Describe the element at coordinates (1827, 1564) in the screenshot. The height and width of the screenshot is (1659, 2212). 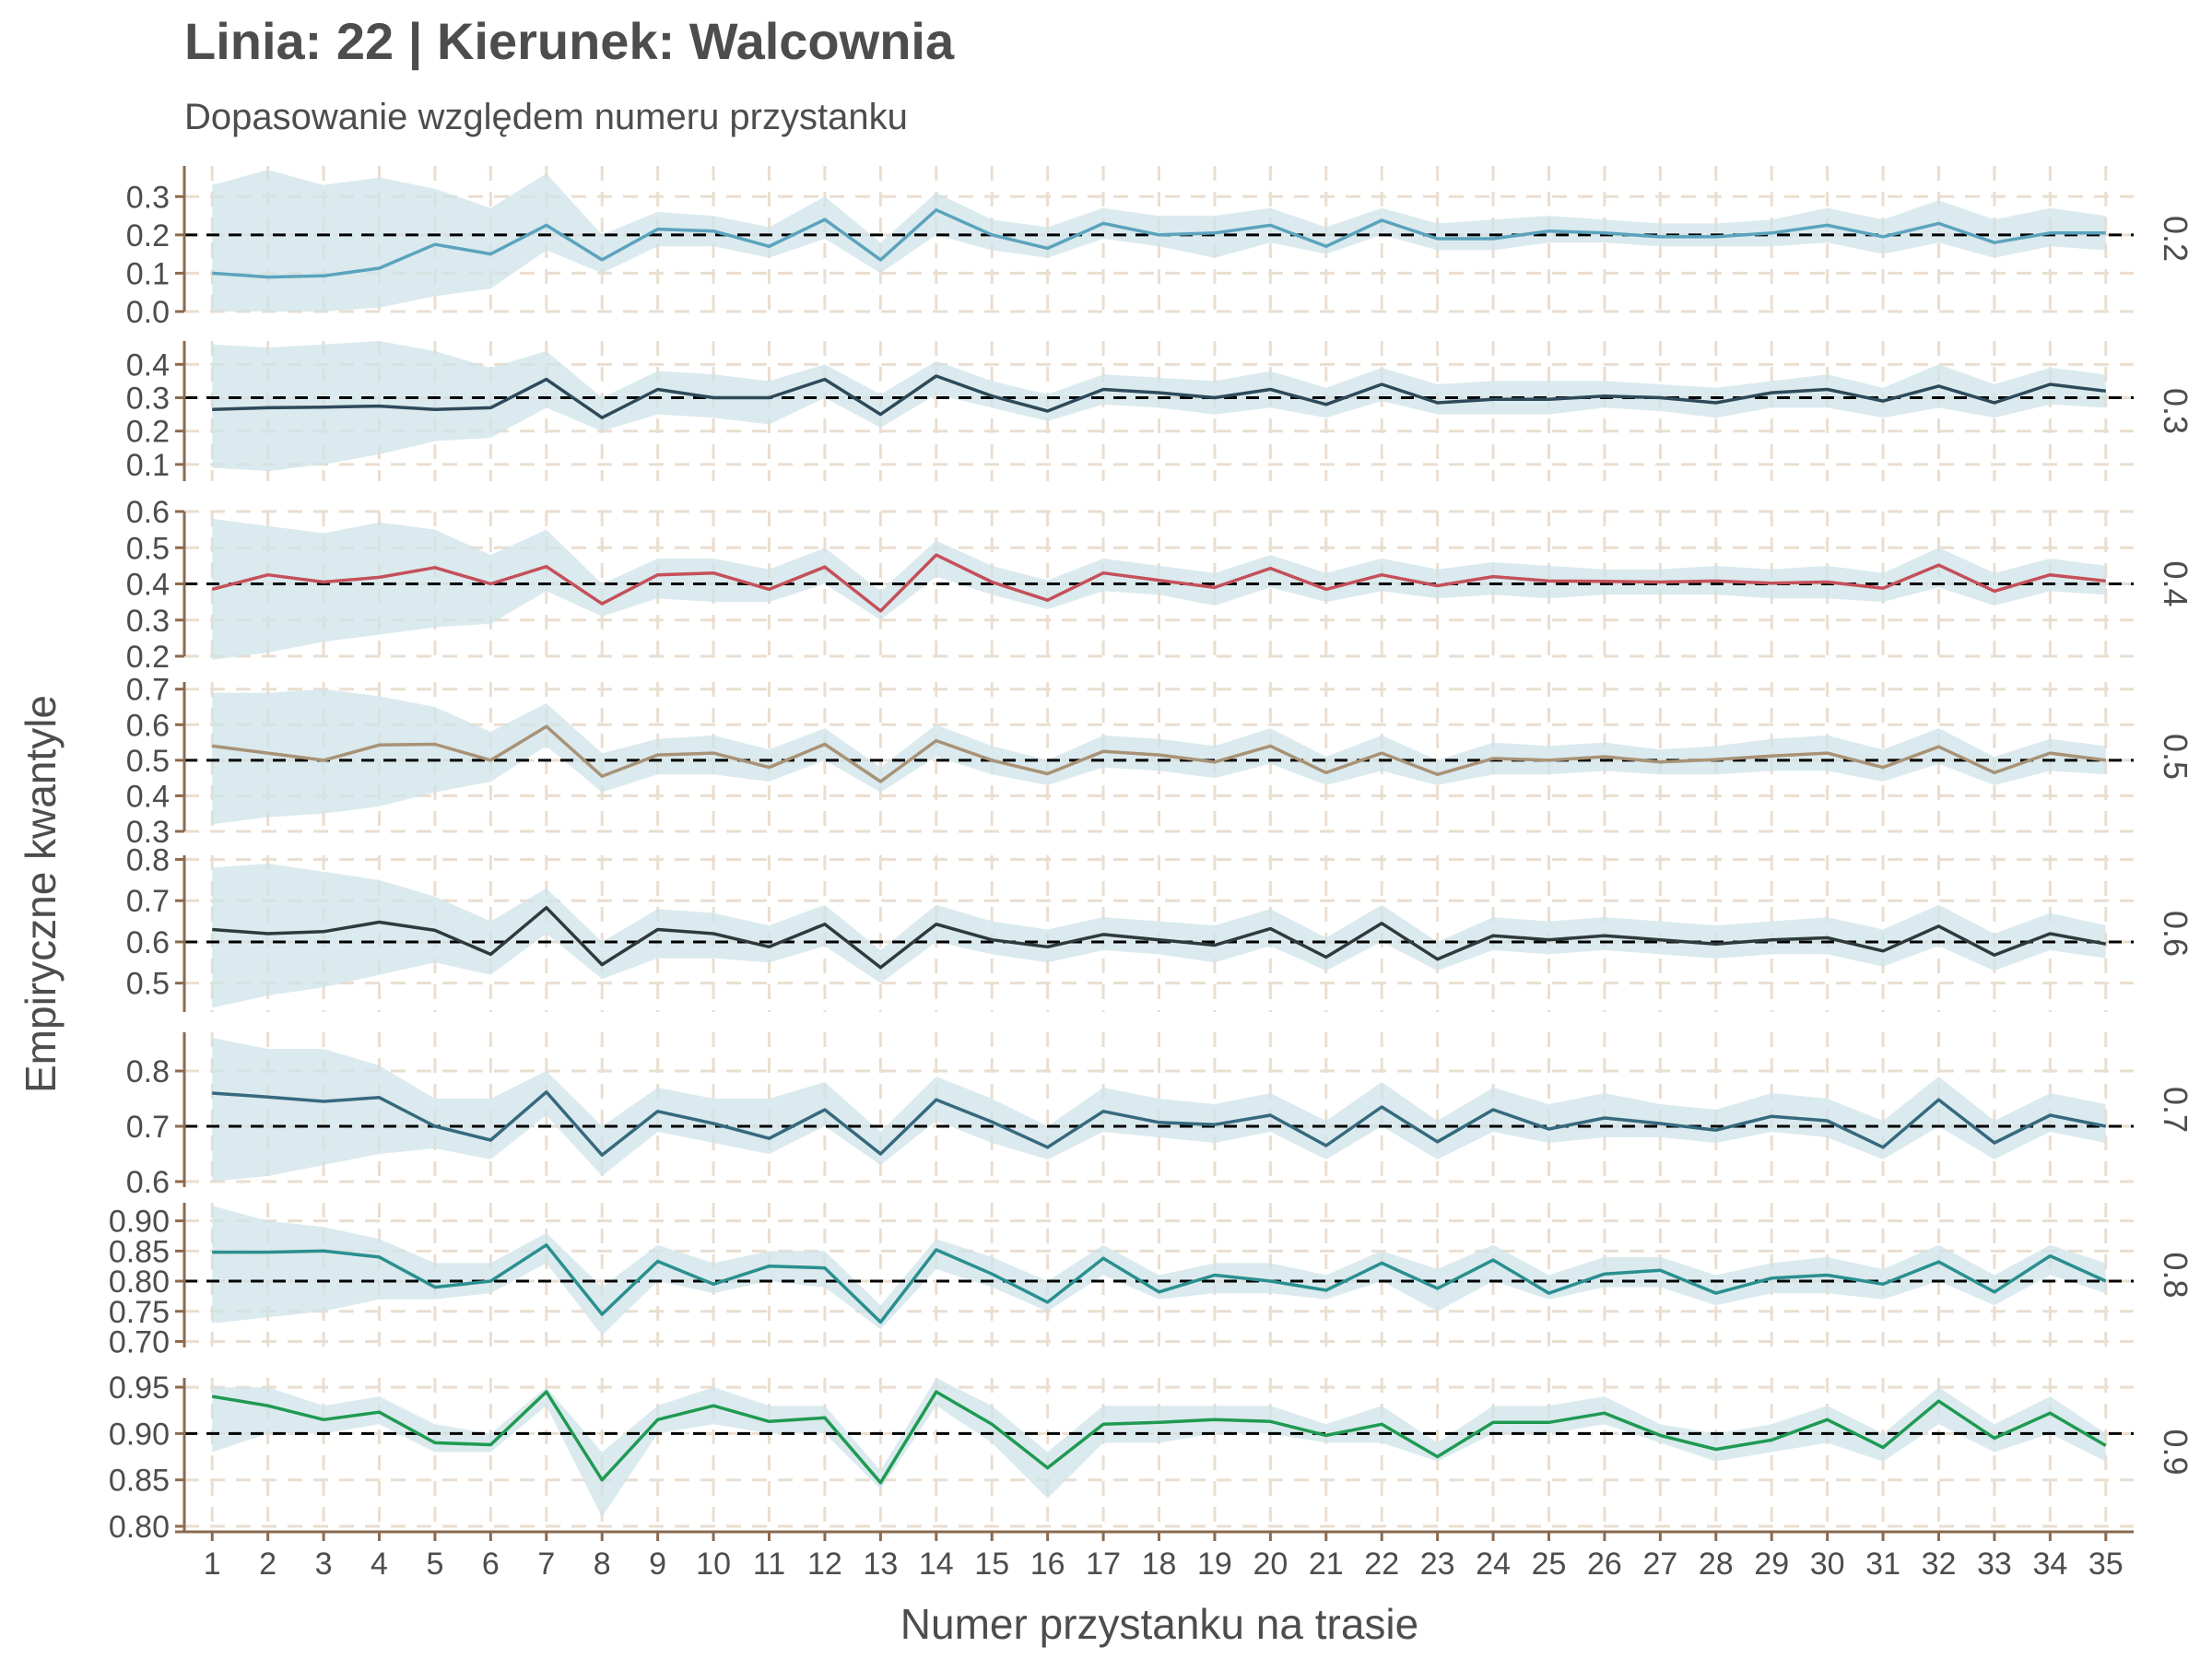
I see `x-tick-label: 30` at that location.